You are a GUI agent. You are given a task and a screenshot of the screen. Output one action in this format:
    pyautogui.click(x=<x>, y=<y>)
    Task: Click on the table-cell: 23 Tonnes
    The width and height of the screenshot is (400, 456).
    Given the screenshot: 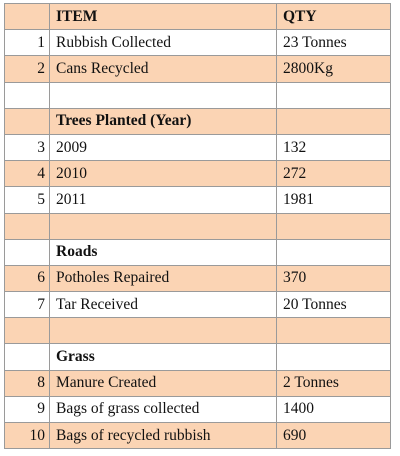 What is the action you would take?
    pyautogui.click(x=333, y=43)
    